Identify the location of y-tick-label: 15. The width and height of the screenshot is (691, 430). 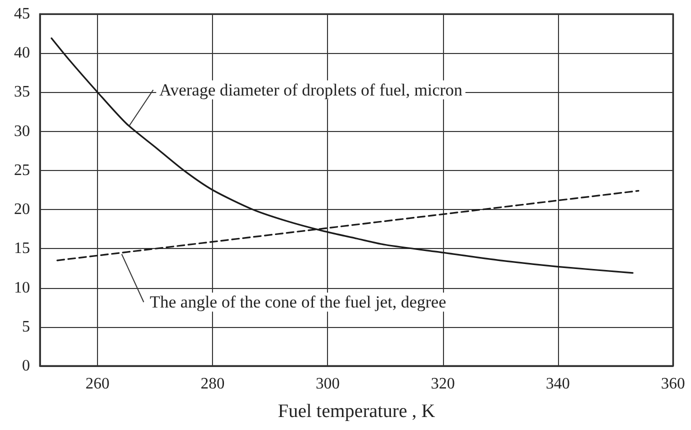
(22, 249).